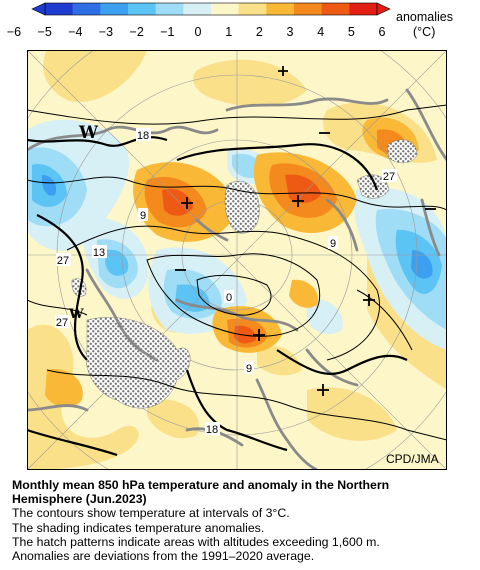 This screenshot has height=570, width=480. I want to click on colorbar-right-arrow, so click(383, 9).